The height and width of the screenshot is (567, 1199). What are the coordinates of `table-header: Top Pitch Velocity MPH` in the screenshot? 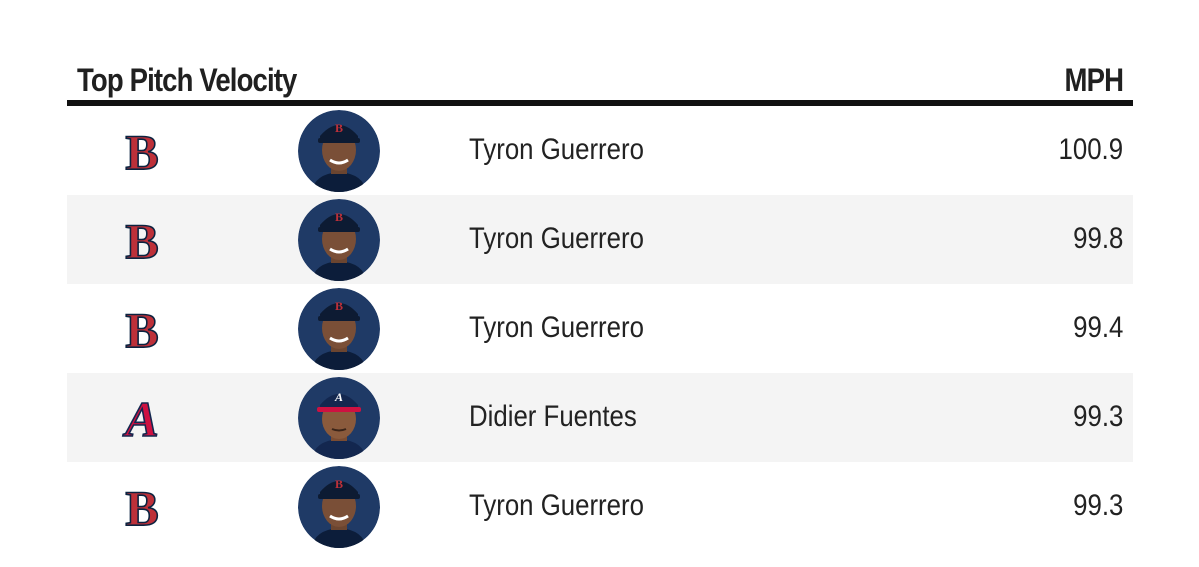 It's located at (600, 83).